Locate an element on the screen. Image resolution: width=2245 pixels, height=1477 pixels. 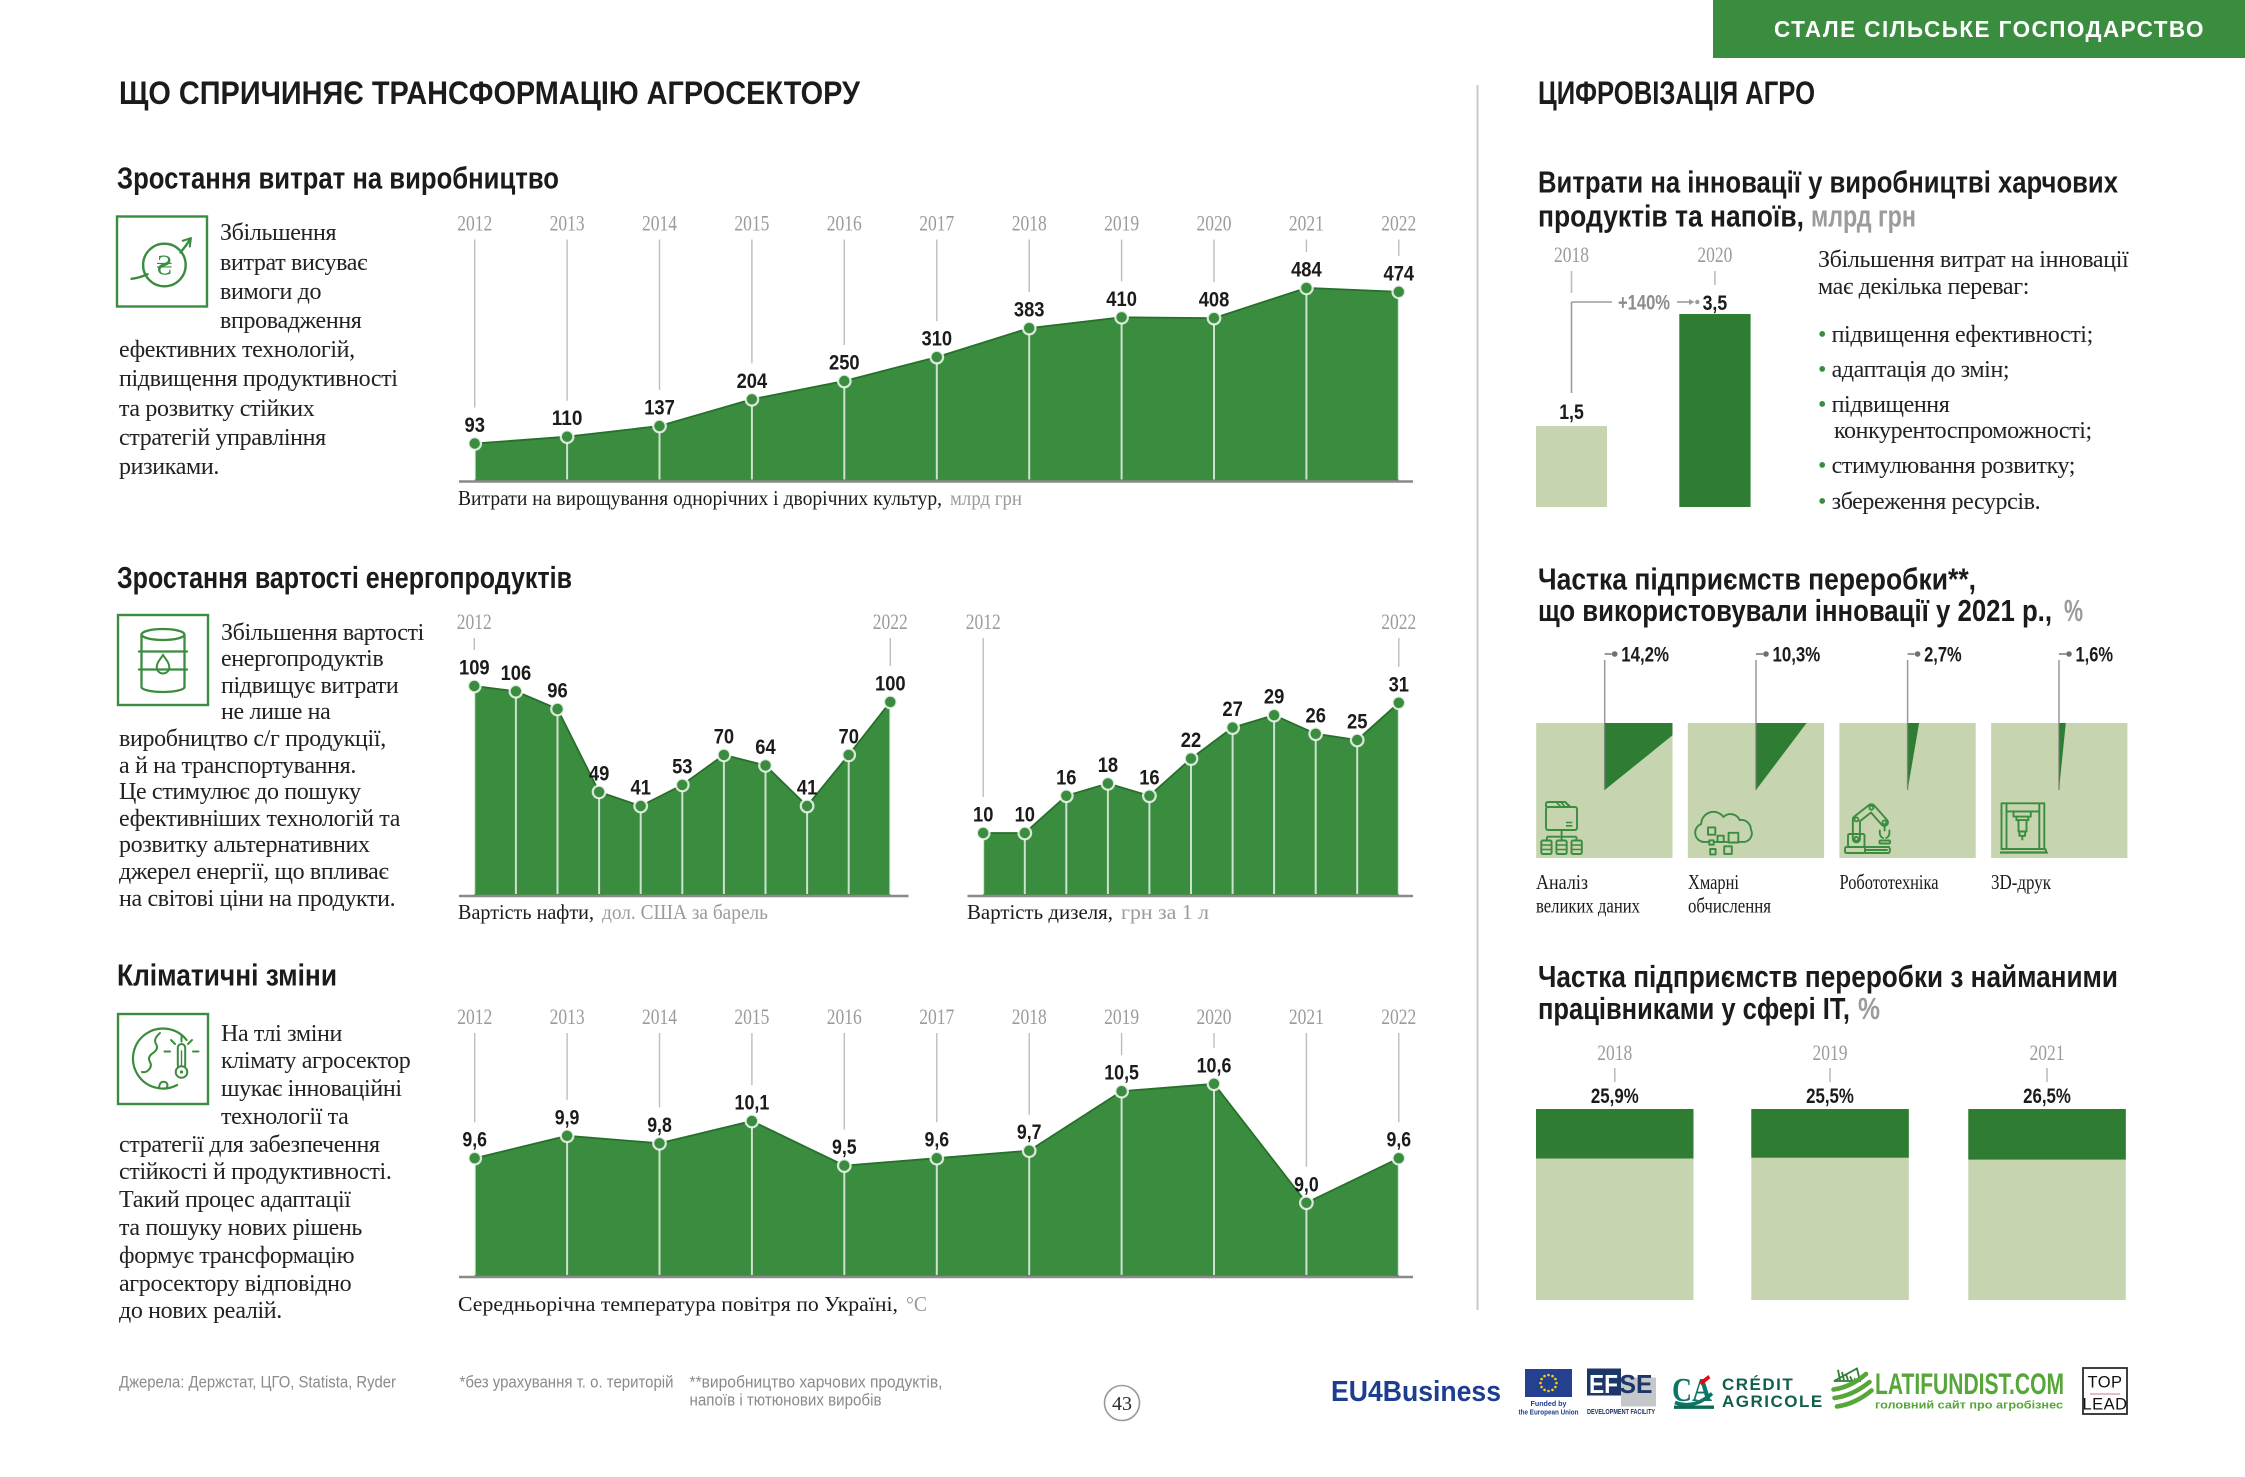
svg-text: Робототехніка is located at coordinates (1890, 882).